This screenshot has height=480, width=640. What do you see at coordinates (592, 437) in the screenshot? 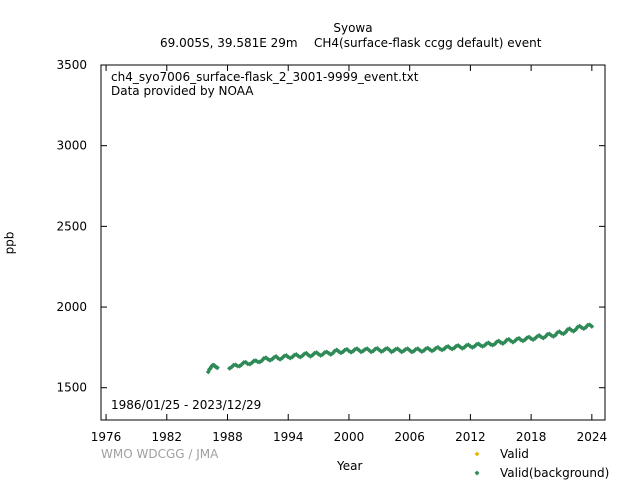
I see `x-tick-label: 2024` at bounding box center [592, 437].